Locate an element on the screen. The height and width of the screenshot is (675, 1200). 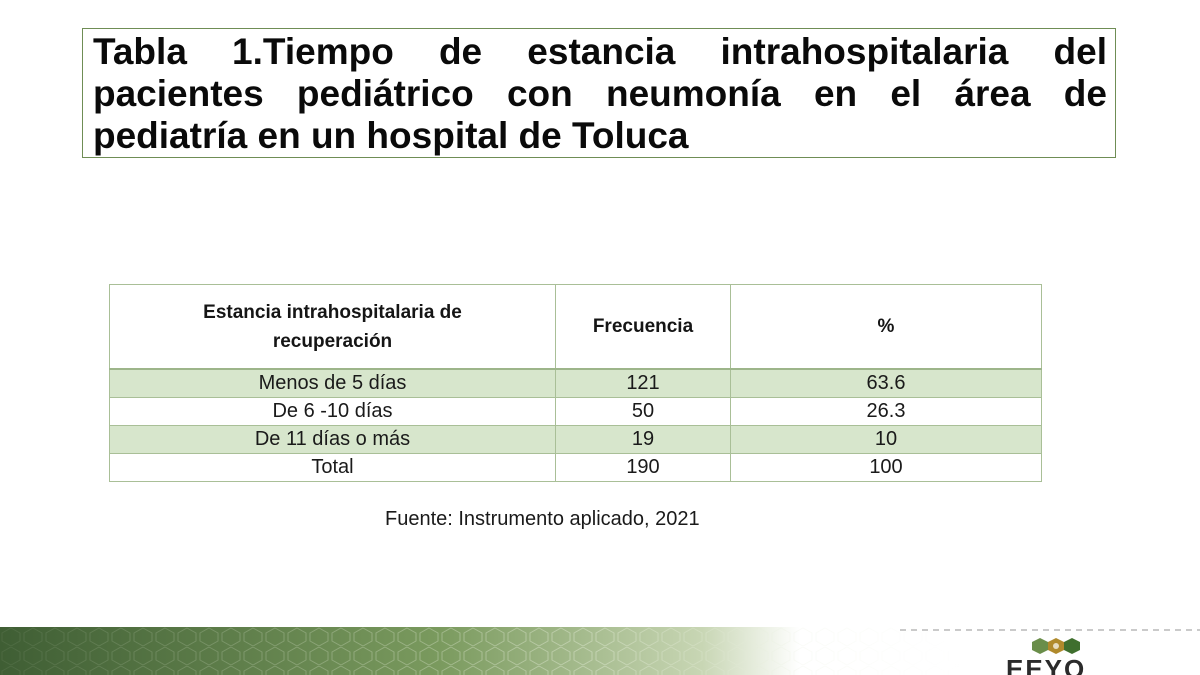
table-row: Menos de 5 días 121 63.6 is located at coordinates (575, 383).